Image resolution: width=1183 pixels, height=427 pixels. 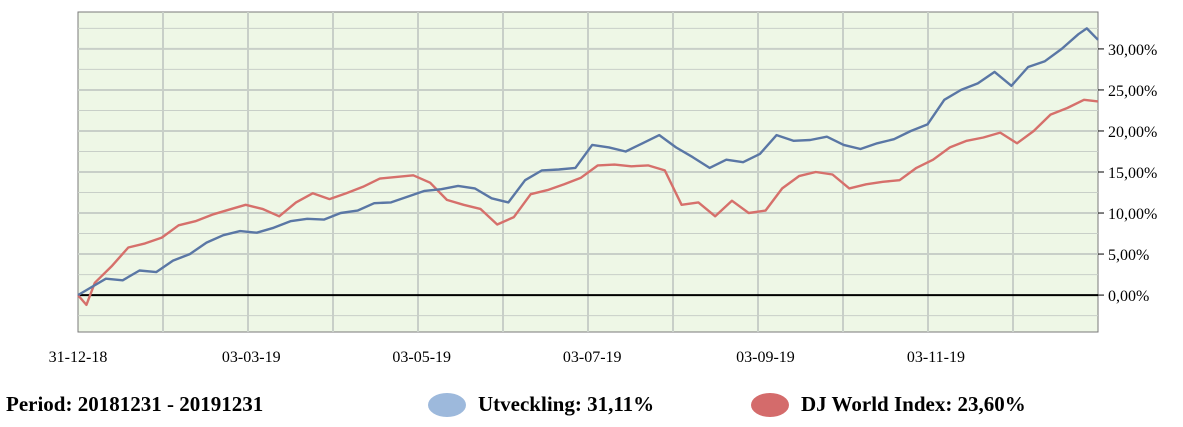 I want to click on y-tick-label: 20,00%, so click(x=1132, y=132).